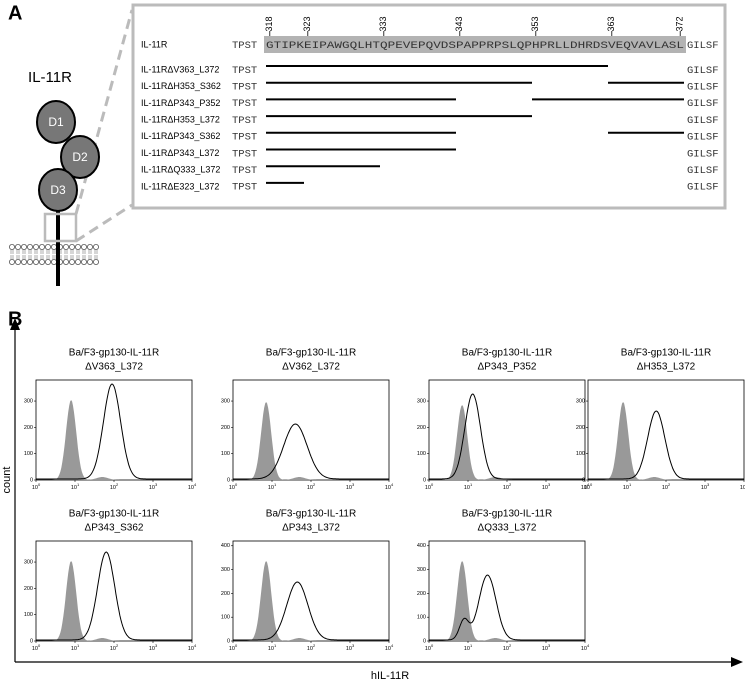 Image resolution: width=745 pixels, height=682 pixels. Describe the element at coordinates (269, 23) in the screenshot. I see `position-label: 318` at that location.